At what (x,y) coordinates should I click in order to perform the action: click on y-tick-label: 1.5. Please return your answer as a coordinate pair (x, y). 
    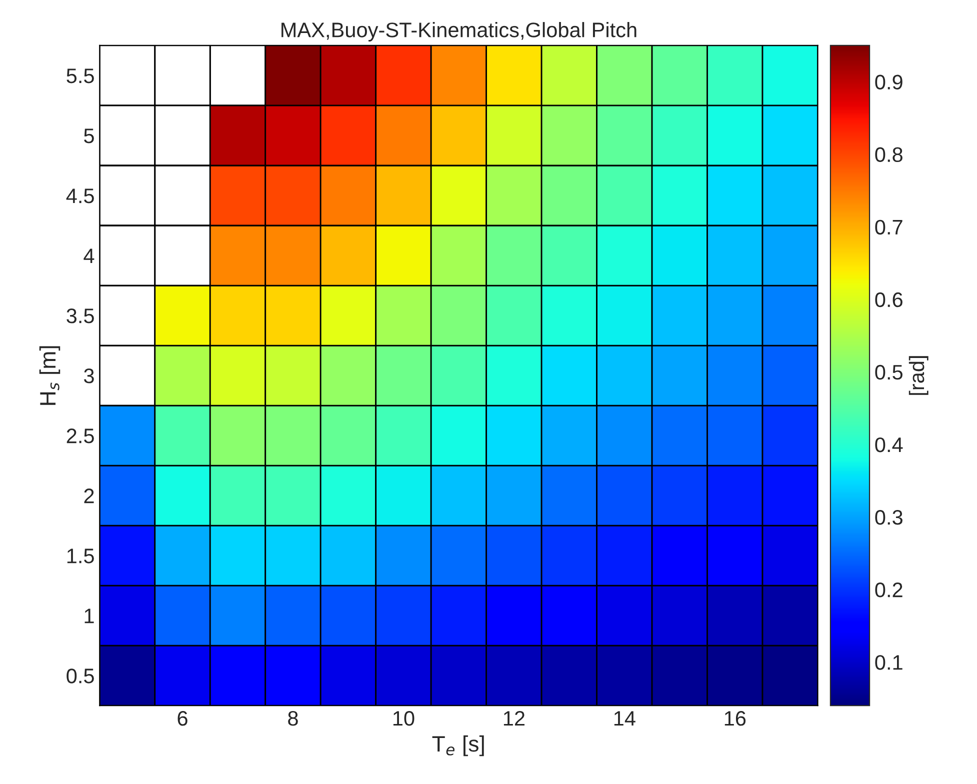
    Looking at the image, I should click on (80, 556).